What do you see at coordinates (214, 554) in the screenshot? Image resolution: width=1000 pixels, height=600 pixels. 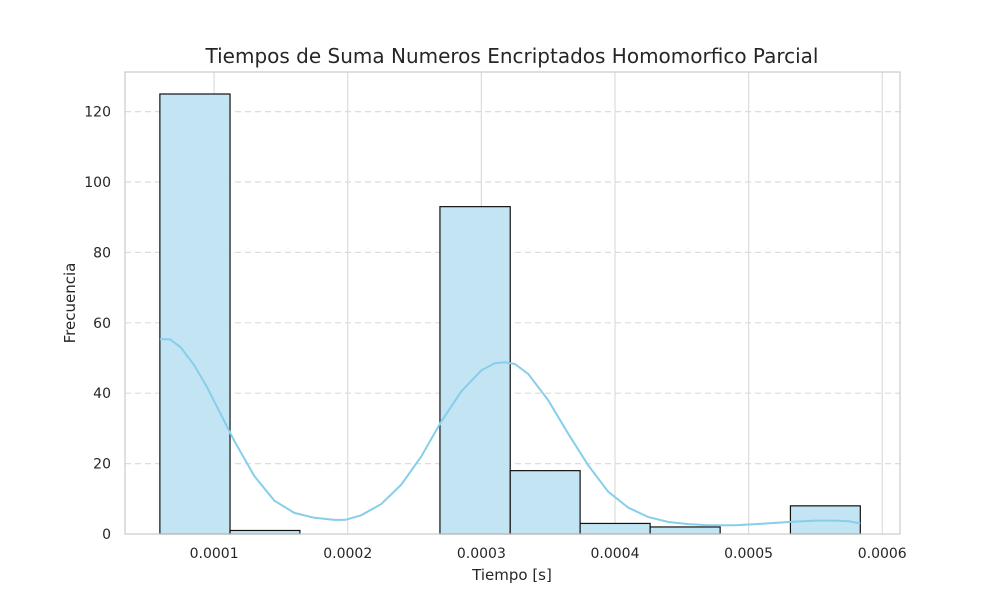 I see `x-tick-label: 0.0001` at bounding box center [214, 554].